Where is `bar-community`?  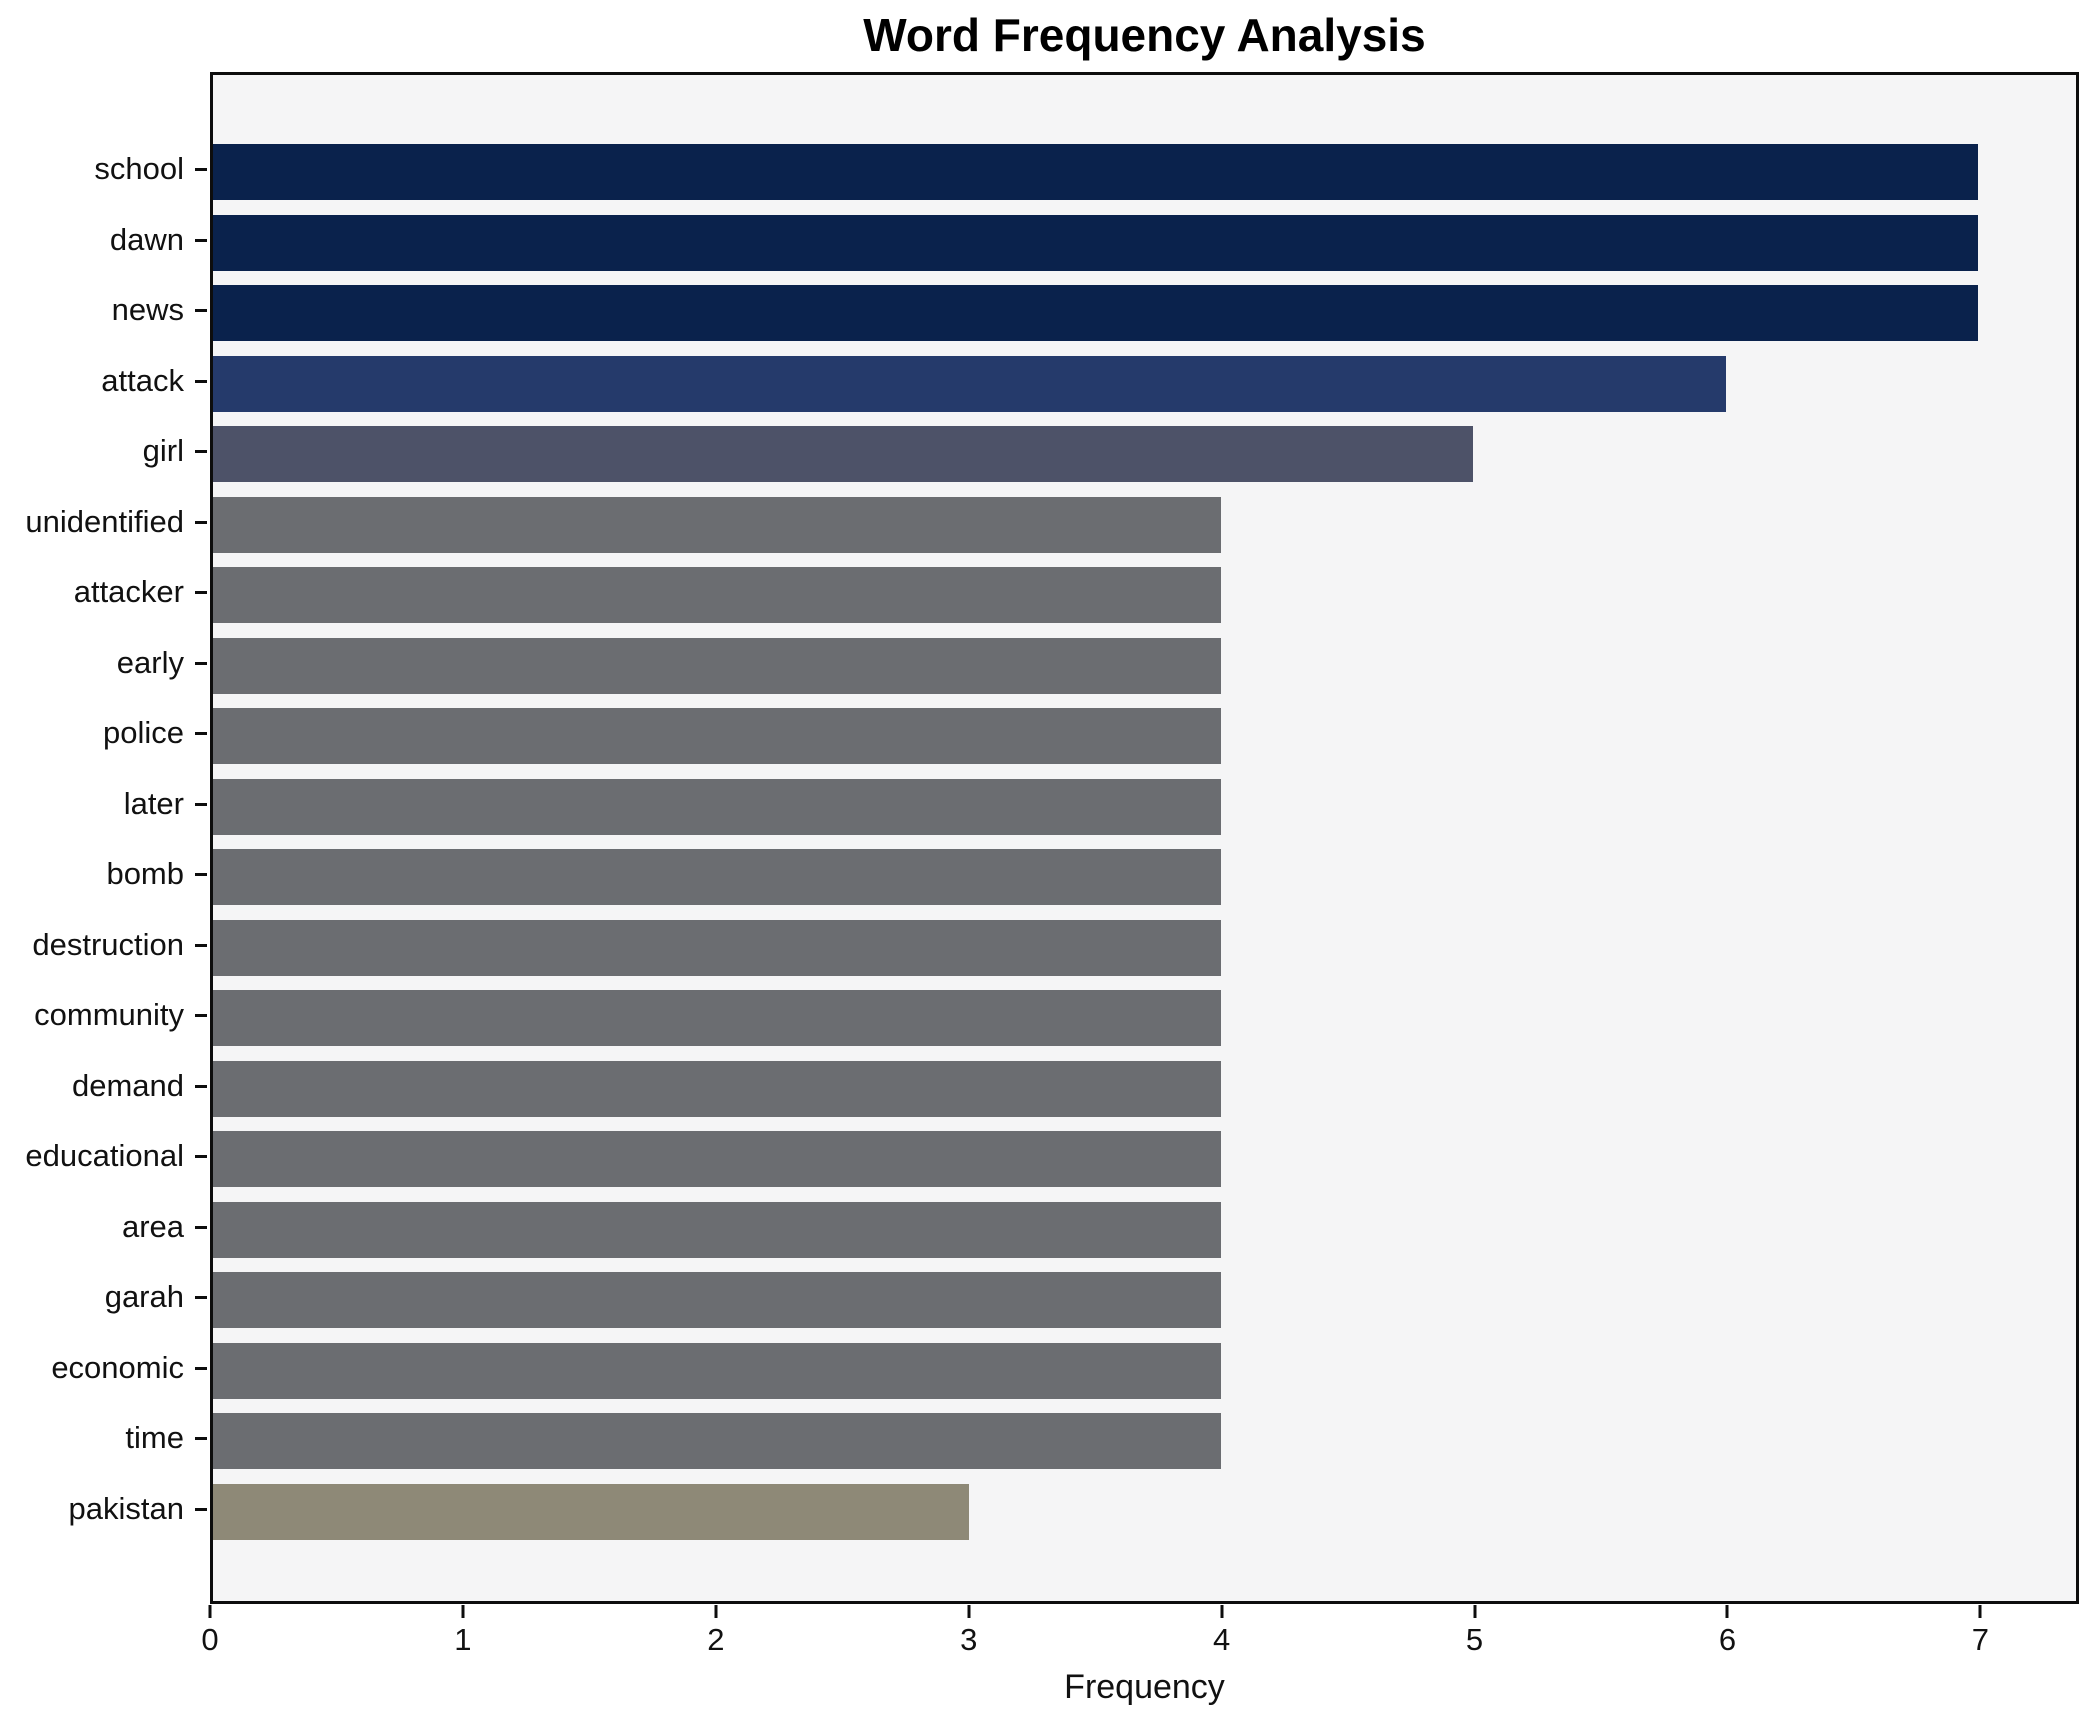 bar-community is located at coordinates (717, 1018).